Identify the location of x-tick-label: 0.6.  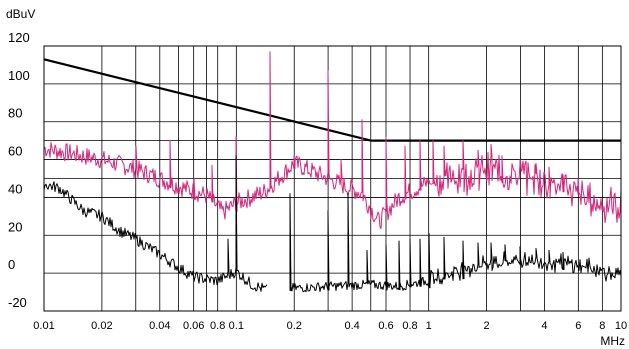
(385, 326).